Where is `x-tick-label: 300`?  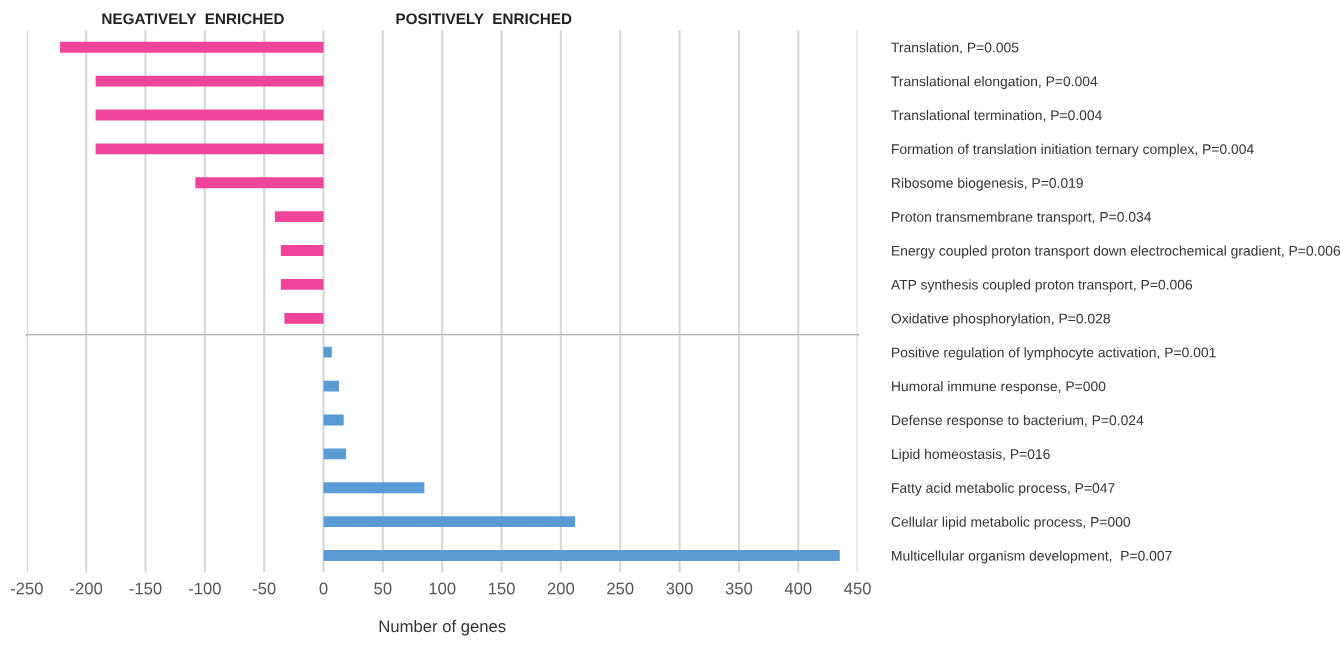
x-tick-label: 300 is located at coordinates (679, 588).